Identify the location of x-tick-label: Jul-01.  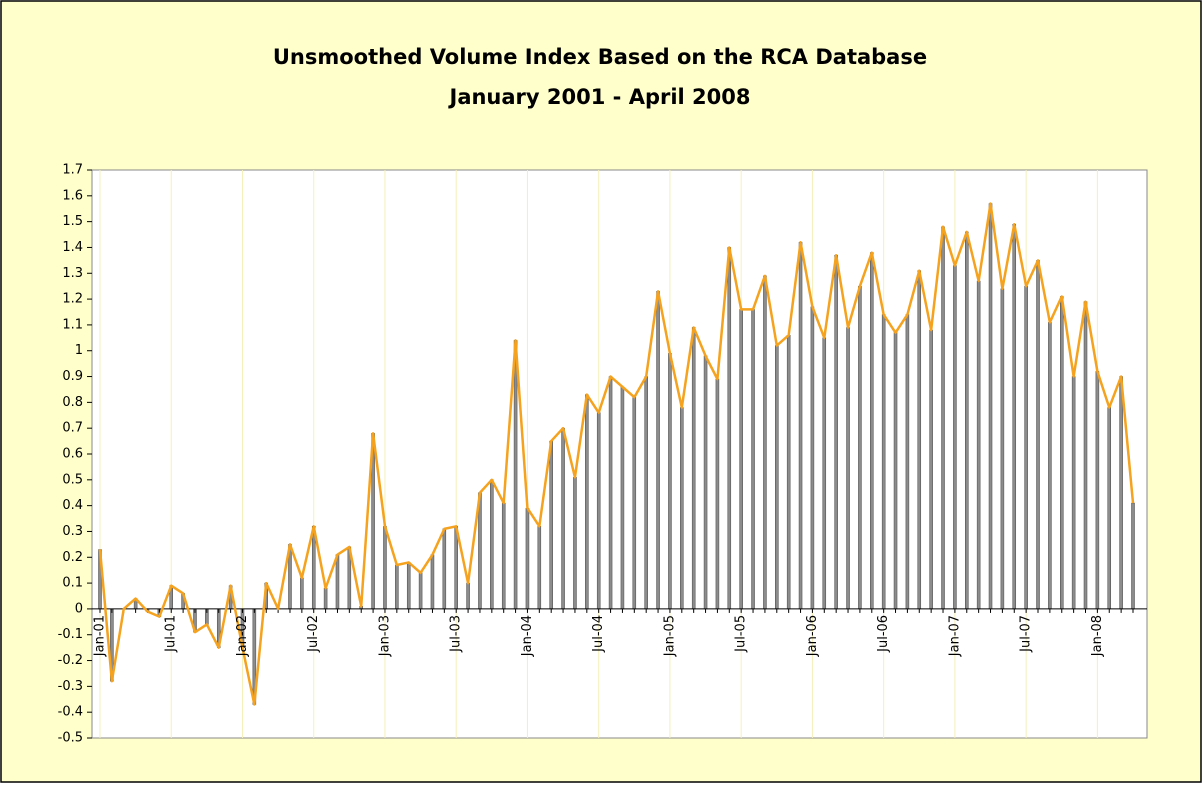
(171, 634).